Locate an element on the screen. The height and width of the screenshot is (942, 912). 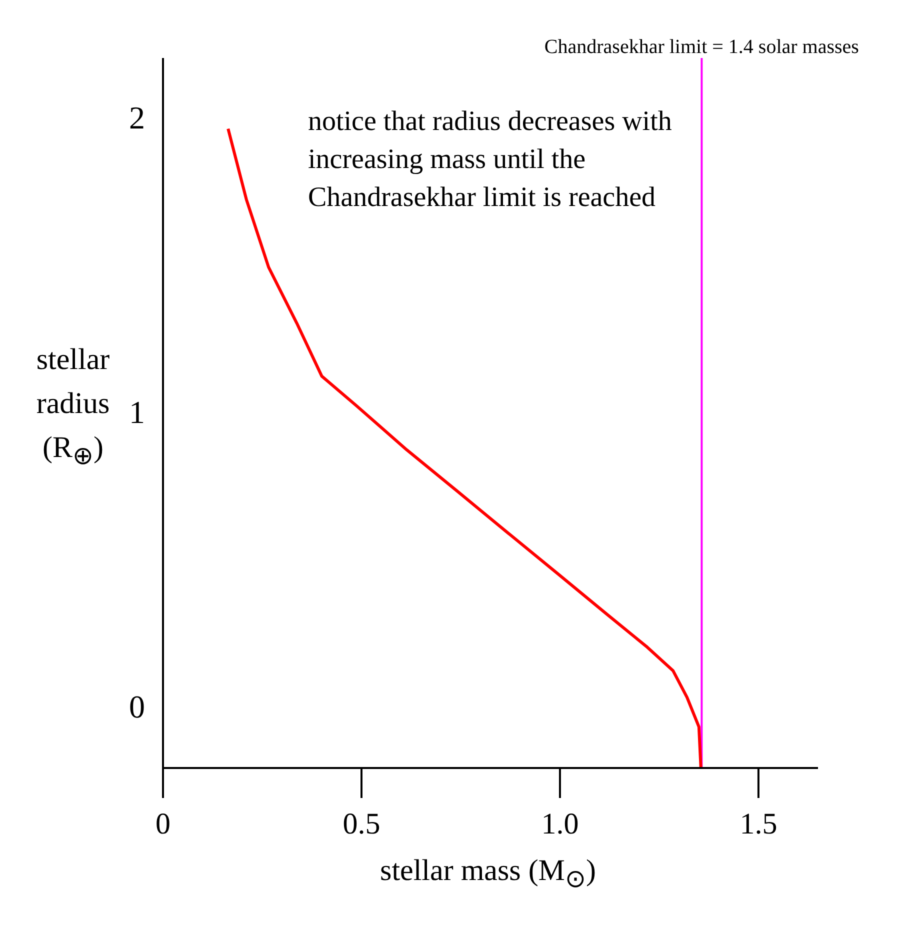
annotation: notice that radius decreases with increasing mass until the Chandrasekhar limit is reached is located at coordinates (490, 160).